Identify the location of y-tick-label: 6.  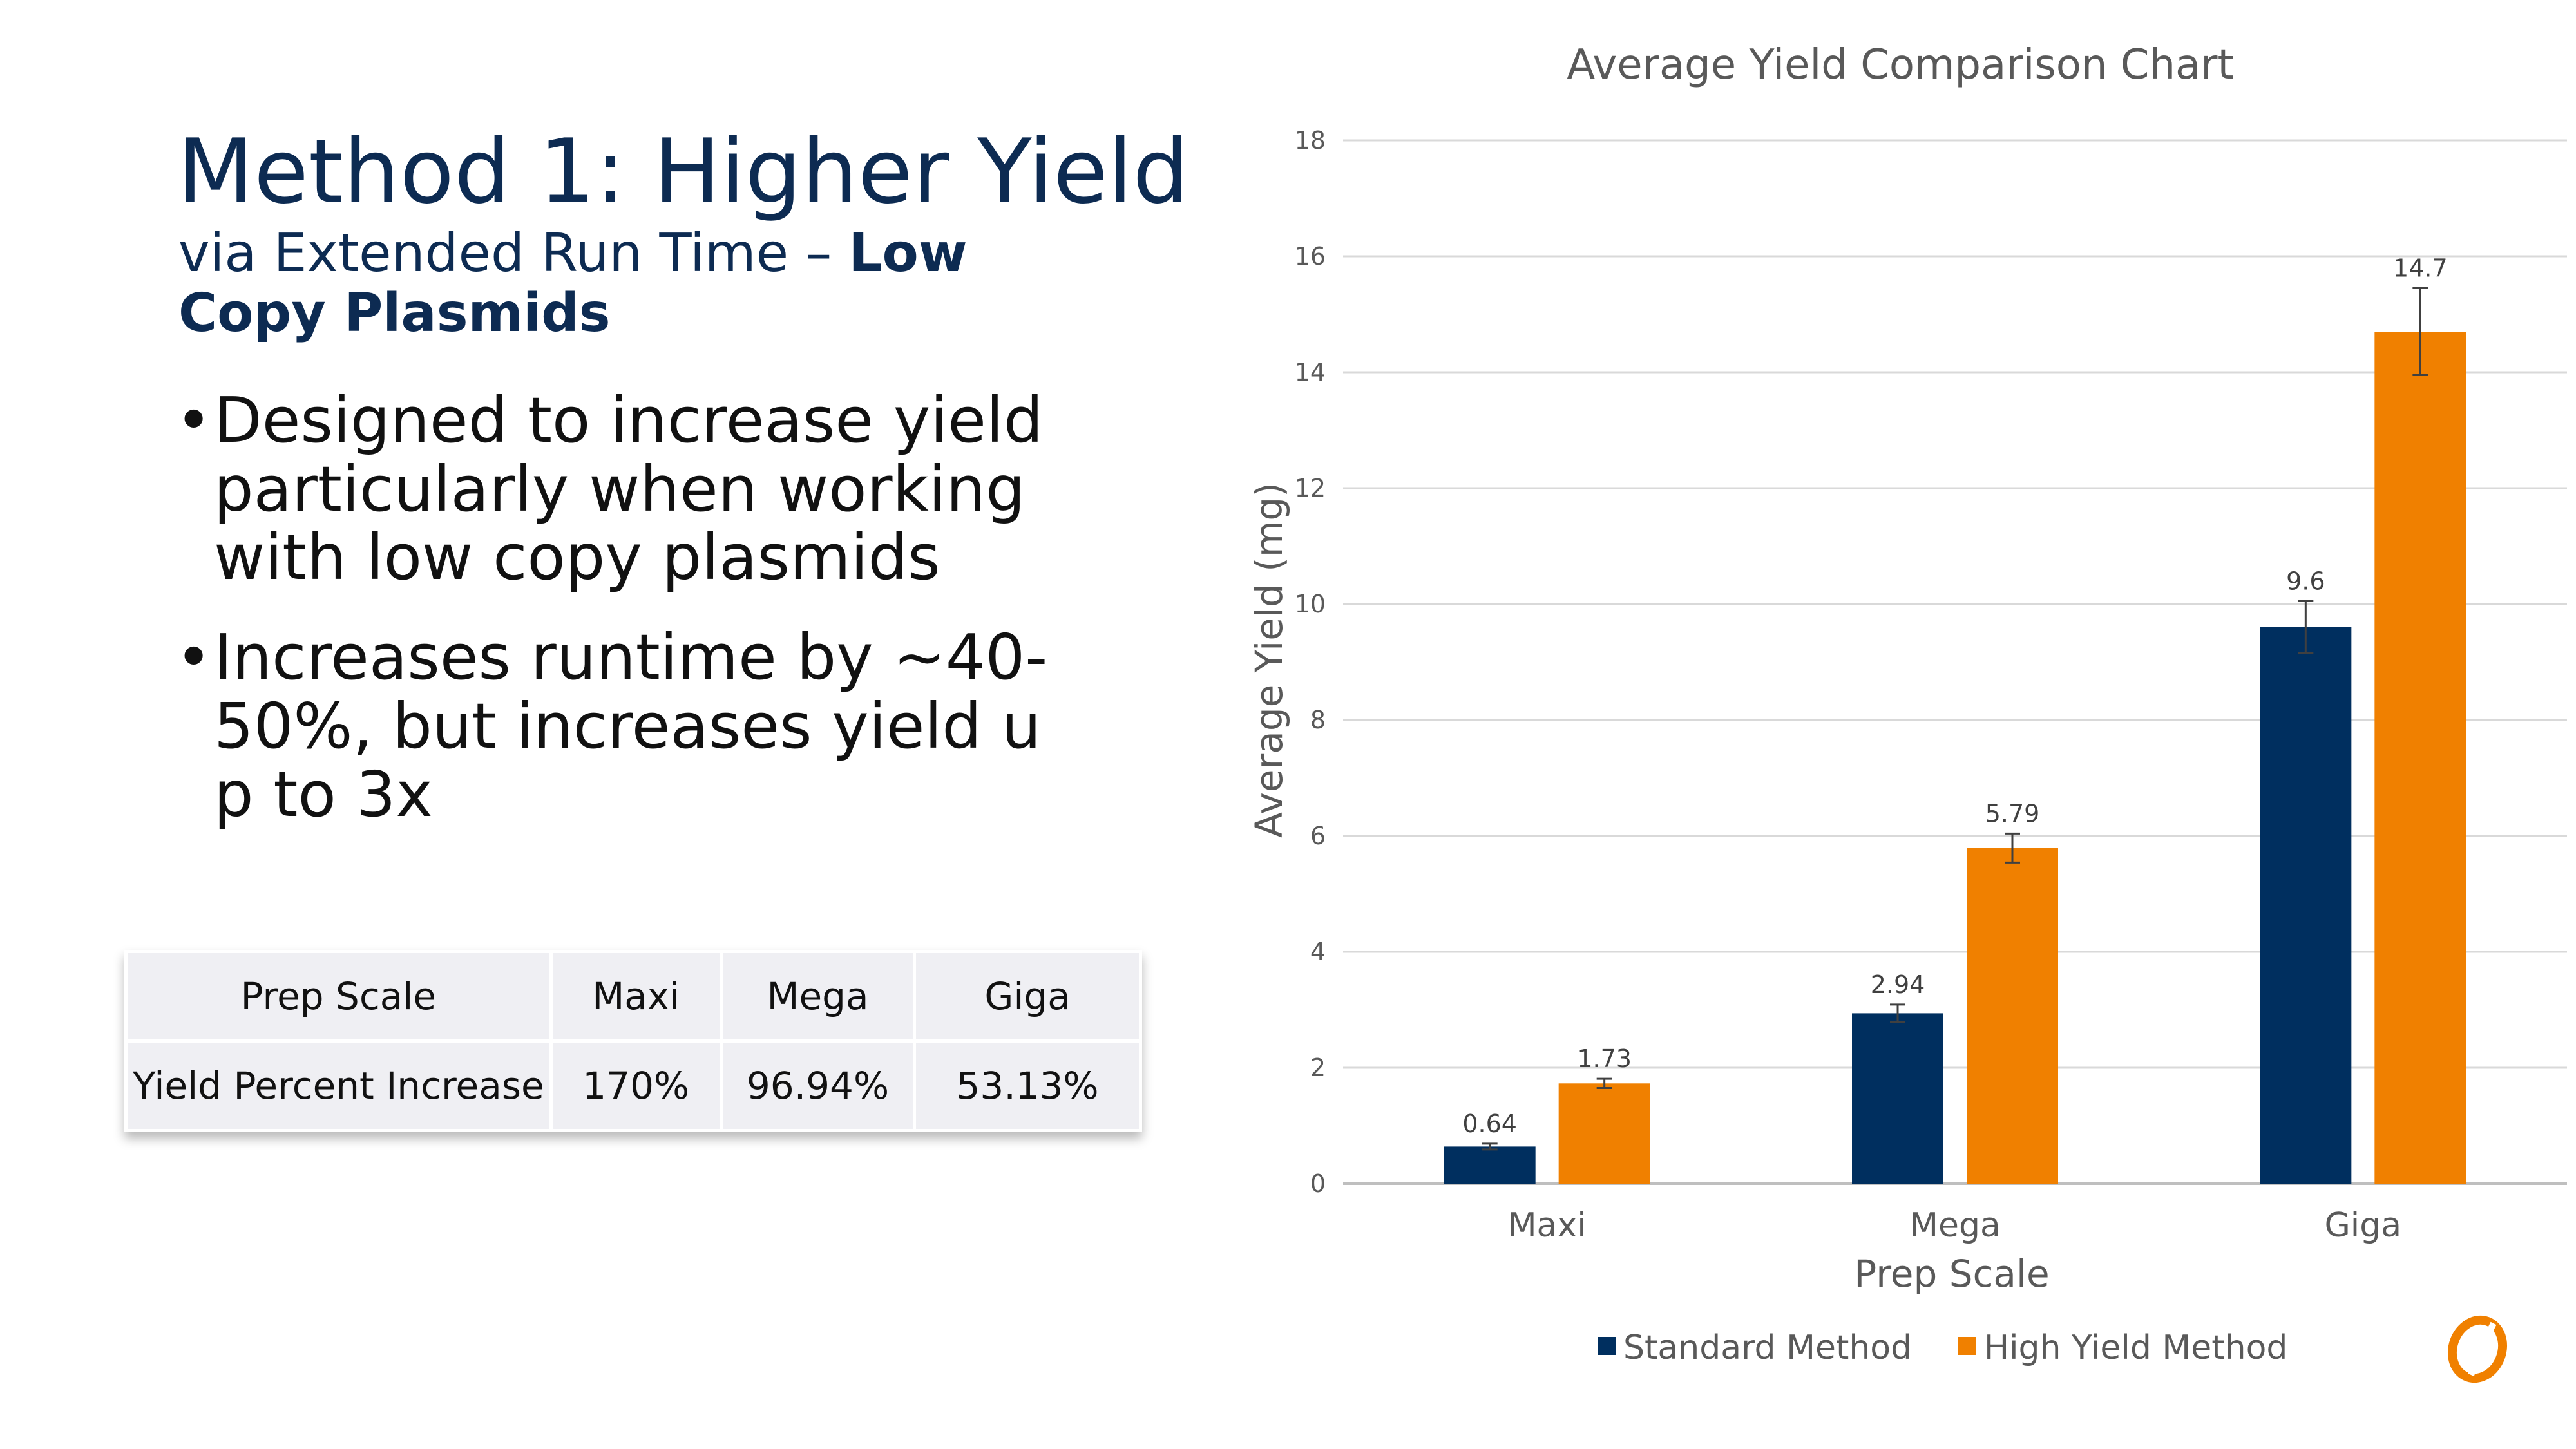
(1318, 836).